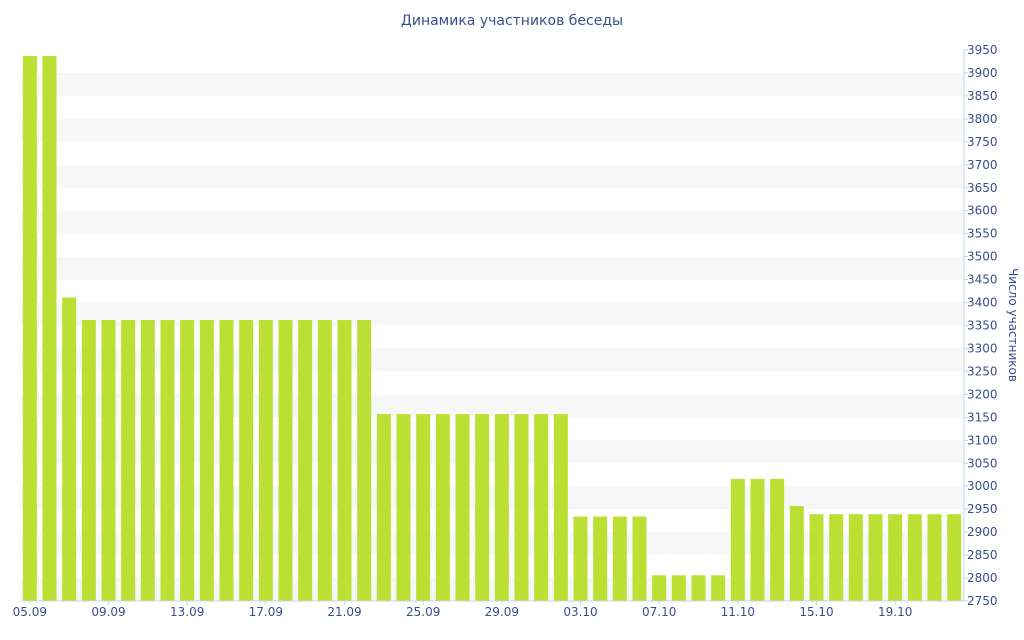  I want to click on y-tick-label: 2750, so click(982, 601).